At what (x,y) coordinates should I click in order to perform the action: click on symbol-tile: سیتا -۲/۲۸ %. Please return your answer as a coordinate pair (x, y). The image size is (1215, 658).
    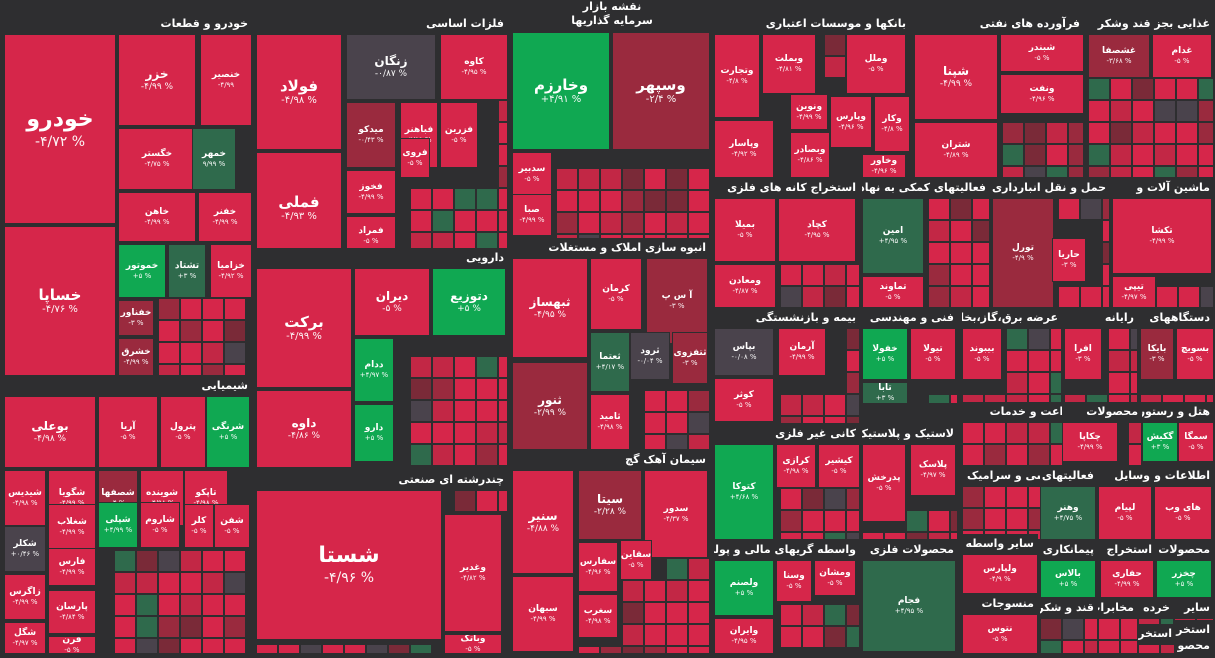
    Looking at the image, I should click on (610, 505).